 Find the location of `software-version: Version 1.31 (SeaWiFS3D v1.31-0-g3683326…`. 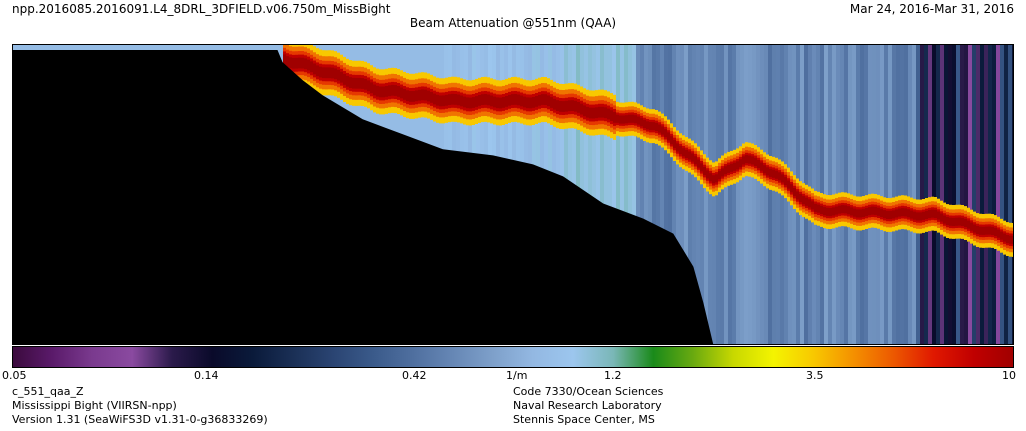

software-version: Version 1.31 (SeaWiFS3D v1.31-0-g3683326… is located at coordinates (140, 419).